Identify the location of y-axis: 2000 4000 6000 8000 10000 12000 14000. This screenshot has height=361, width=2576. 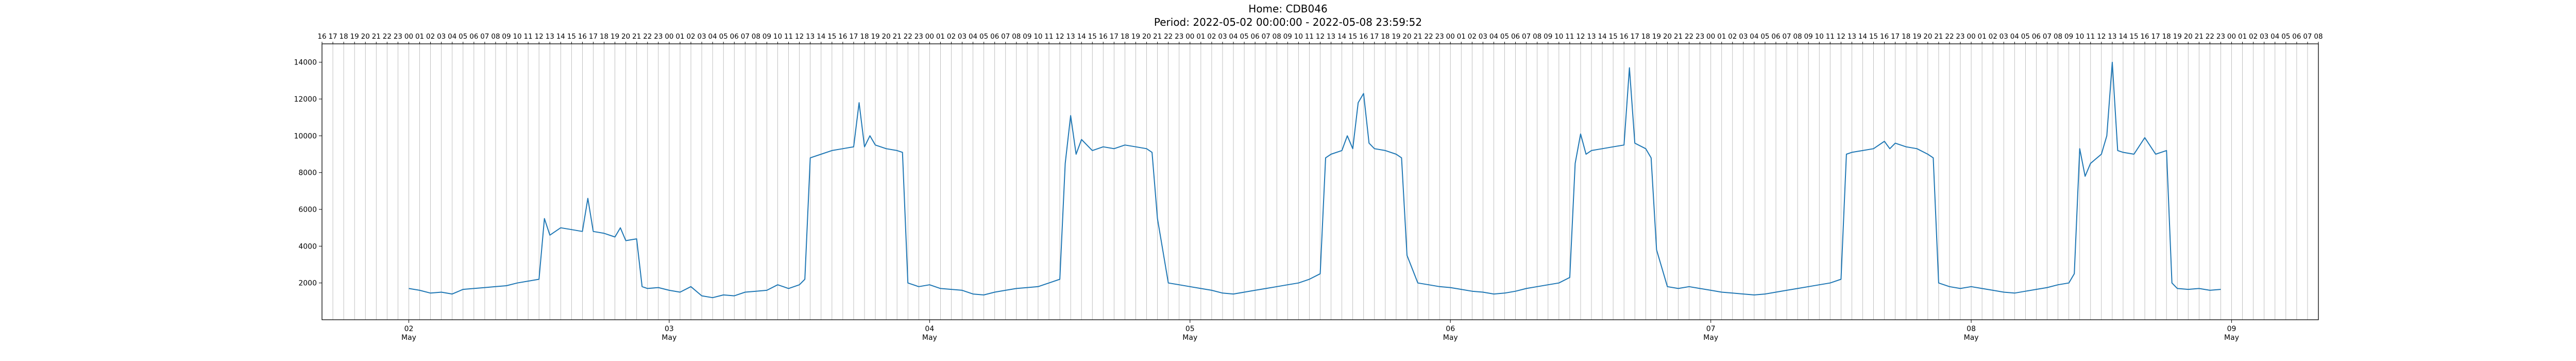
(308, 173).